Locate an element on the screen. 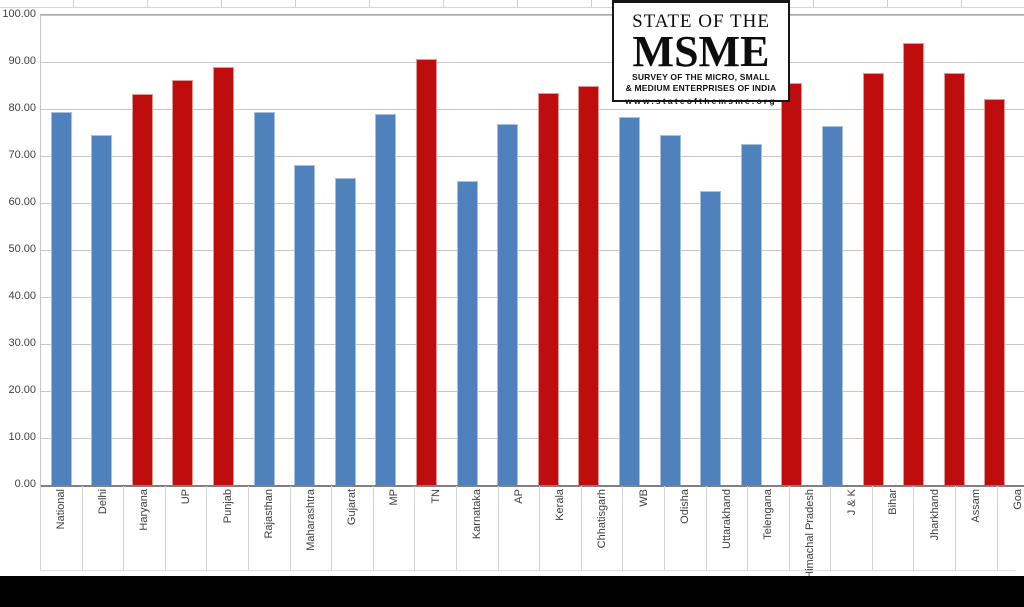 This screenshot has height=607, width=1024. logo-acronym: MSME is located at coordinates (701, 51).